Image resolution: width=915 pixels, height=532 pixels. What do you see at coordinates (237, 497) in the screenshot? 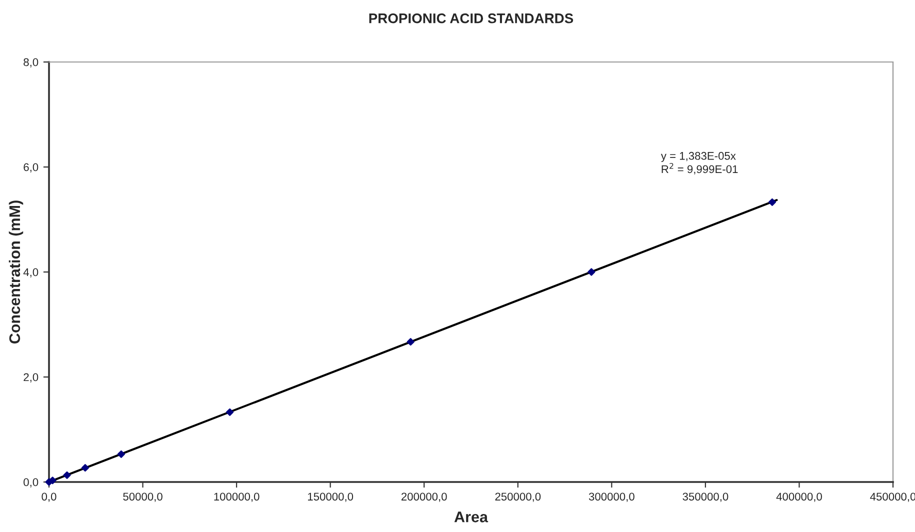
I see `x-tick-label: 100000,0` at bounding box center [237, 497].